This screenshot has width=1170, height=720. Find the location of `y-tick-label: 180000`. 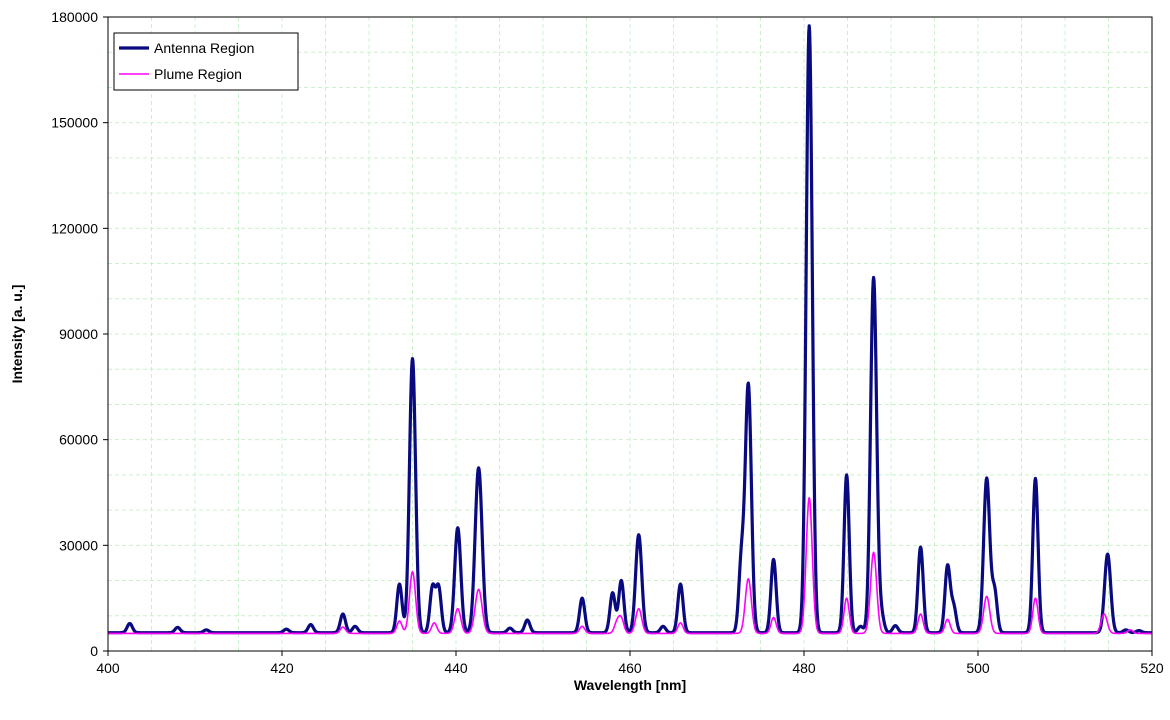

y-tick-label: 180000 is located at coordinates (74, 17).